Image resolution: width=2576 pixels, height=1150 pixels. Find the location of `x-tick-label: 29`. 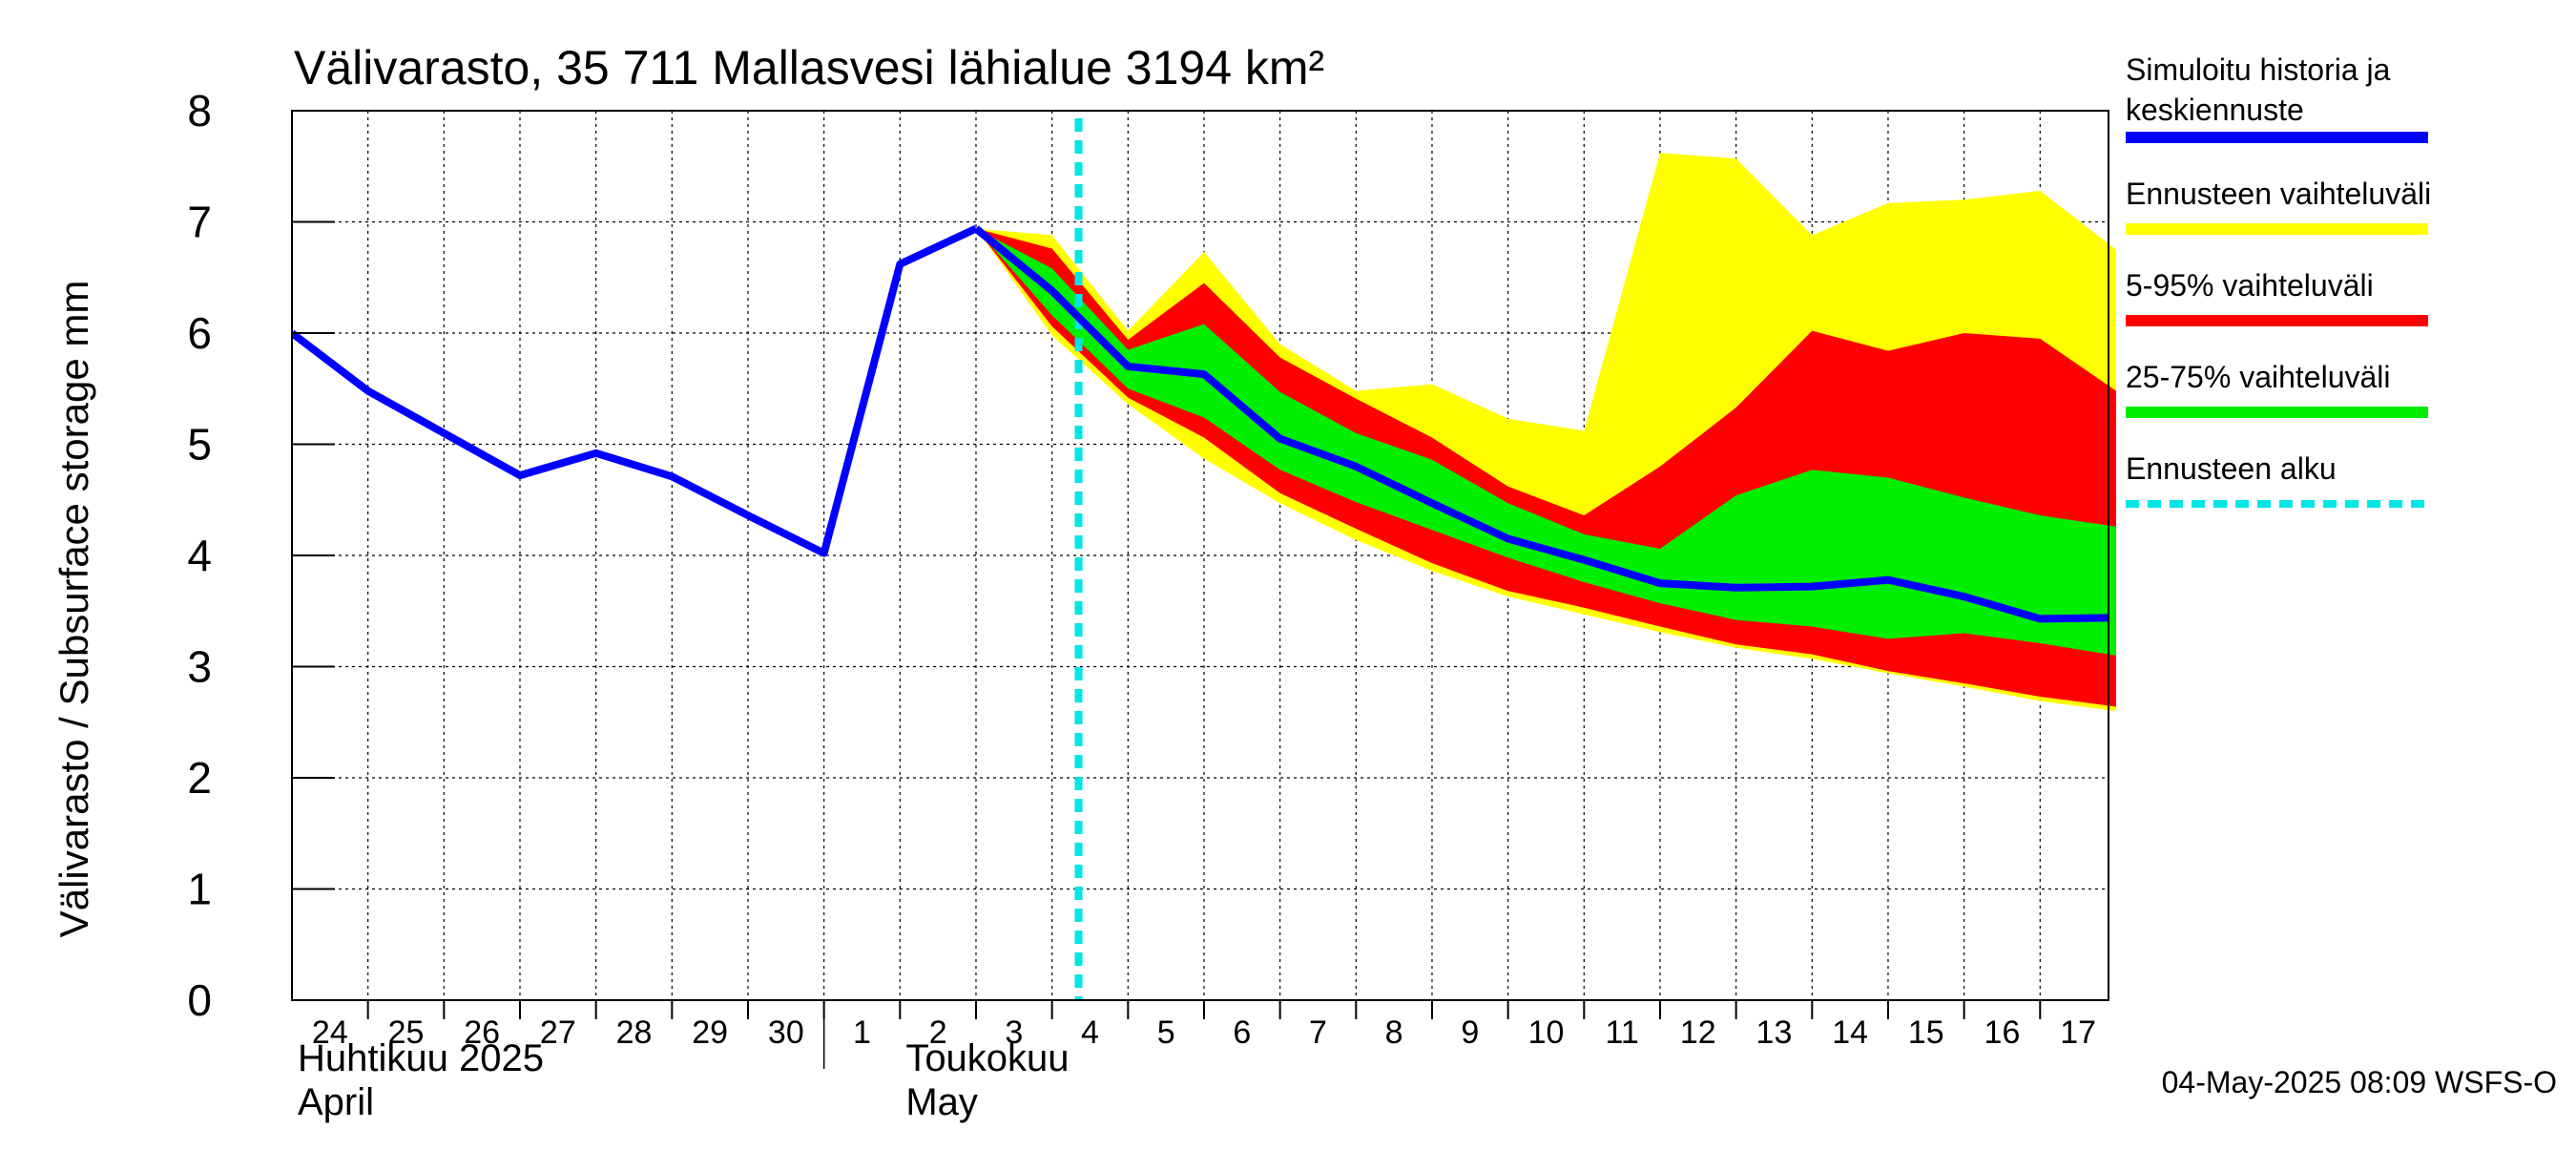

x-tick-label: 29 is located at coordinates (710, 1032).